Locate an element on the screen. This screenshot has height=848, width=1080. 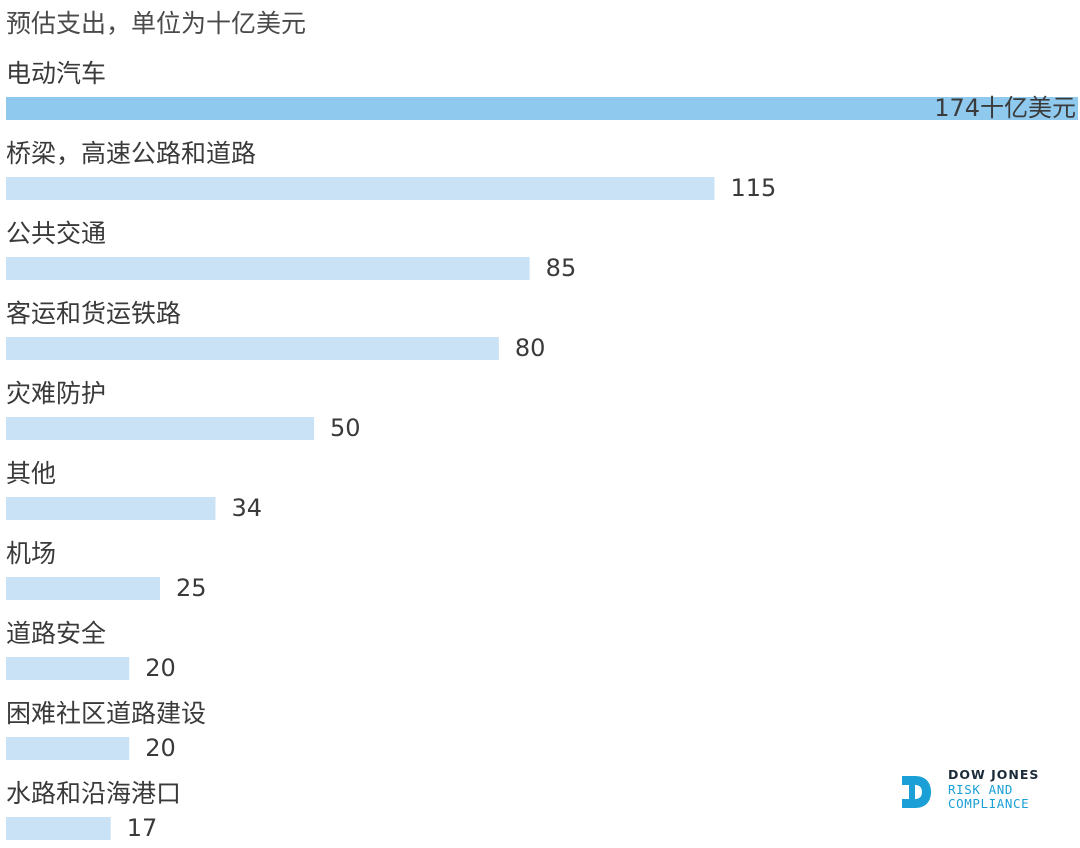
dow-jones-logo: DOW JONES RISK AND COMPLIANCE is located at coordinates (983, 791).